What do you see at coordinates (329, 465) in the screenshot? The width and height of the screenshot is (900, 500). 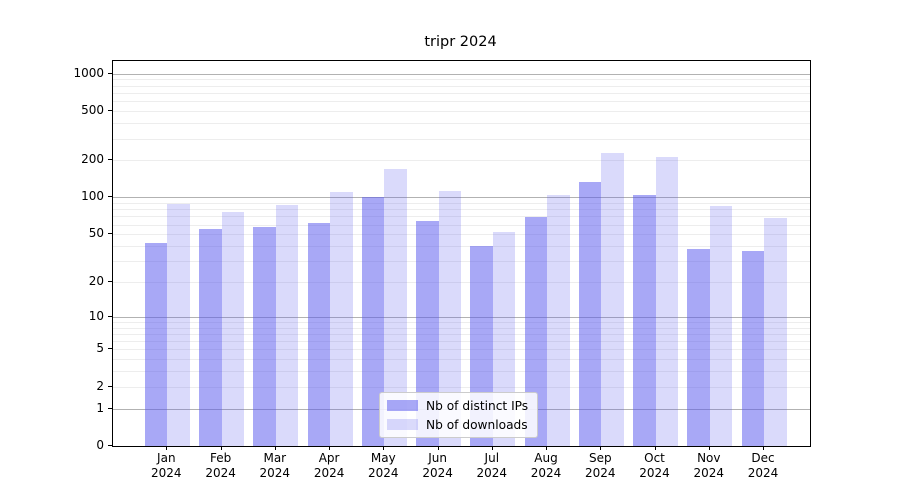 I see `x-tick-label: Apr 2024` at bounding box center [329, 465].